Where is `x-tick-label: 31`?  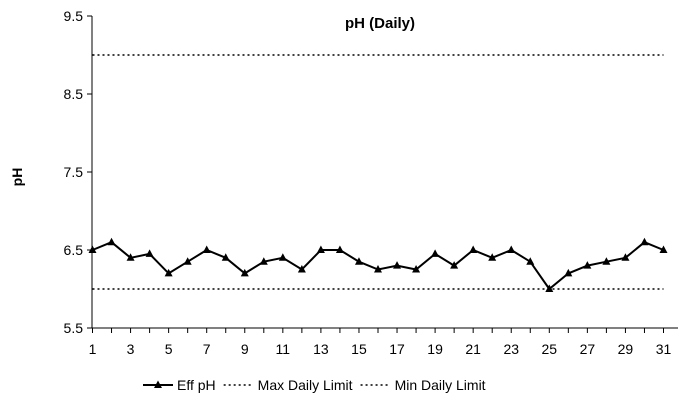 x-tick-label: 31 is located at coordinates (664, 349).